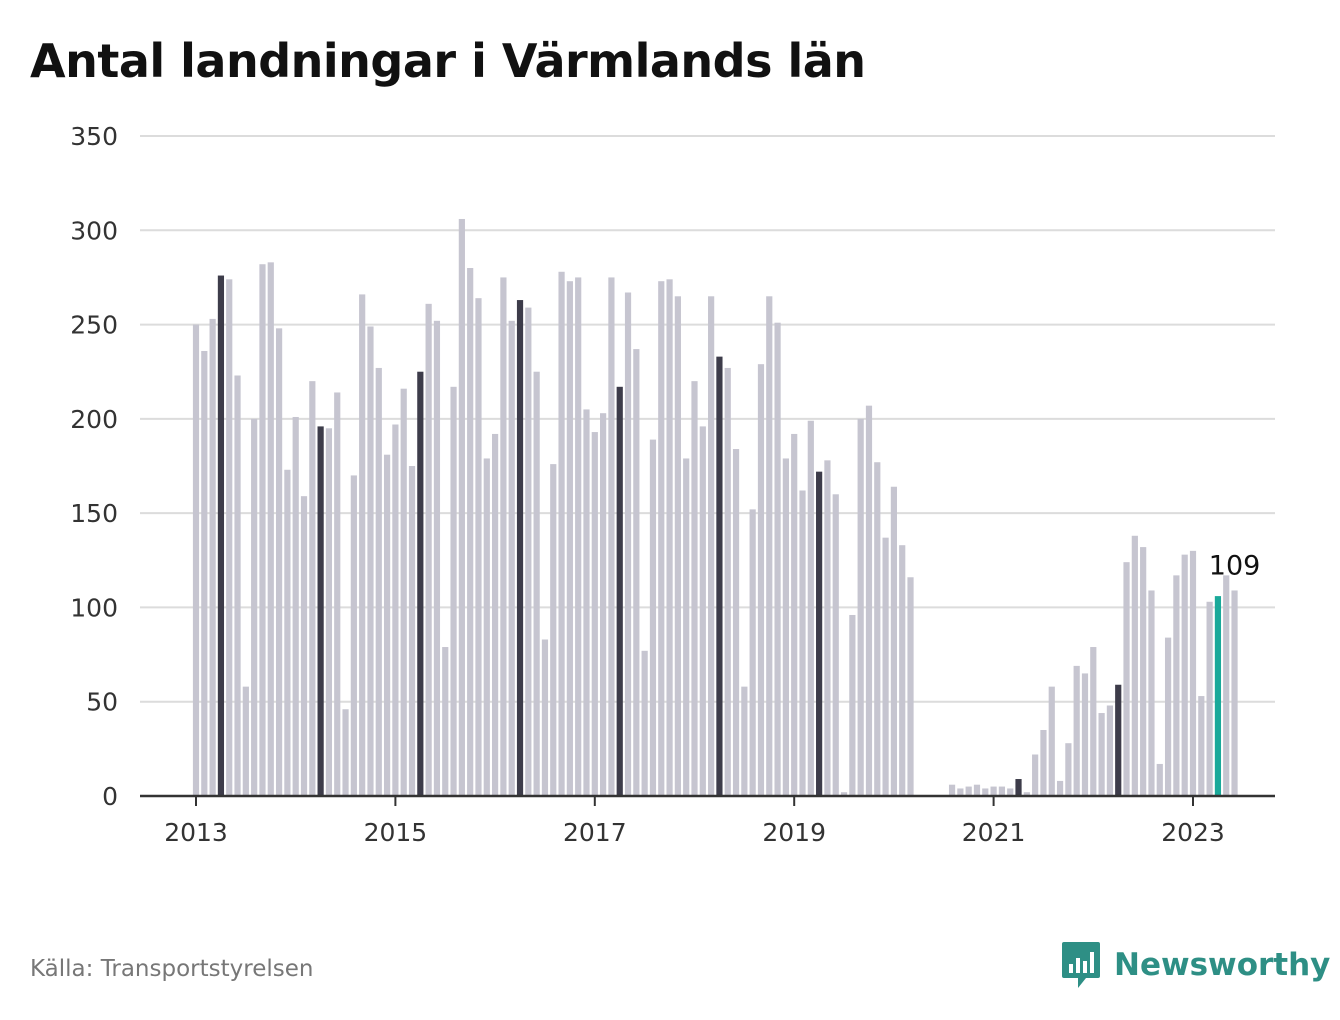 The image size is (1340, 1020). Describe the element at coordinates (102, 702) in the screenshot. I see `y-tick-label: 50` at that location.